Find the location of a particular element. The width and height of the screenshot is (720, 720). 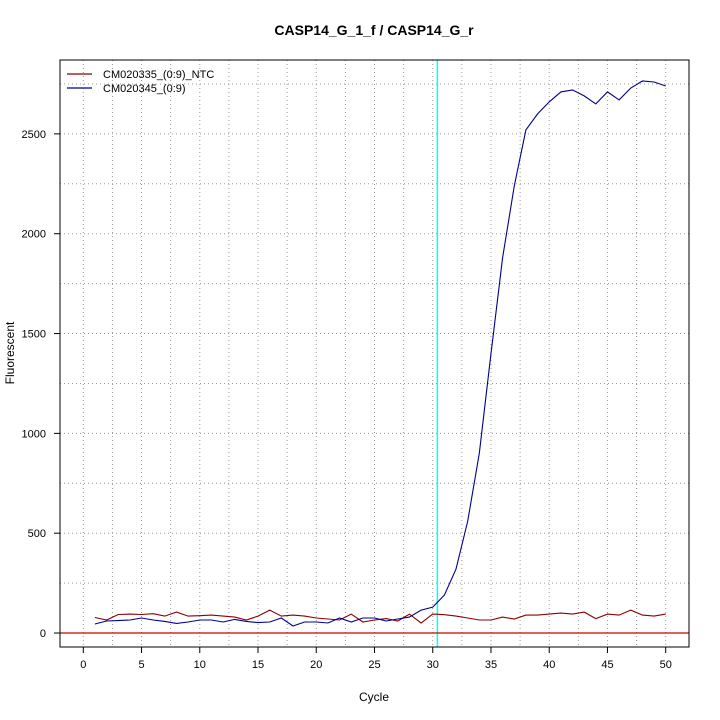

x-tick-label: 40 is located at coordinates (549, 665).